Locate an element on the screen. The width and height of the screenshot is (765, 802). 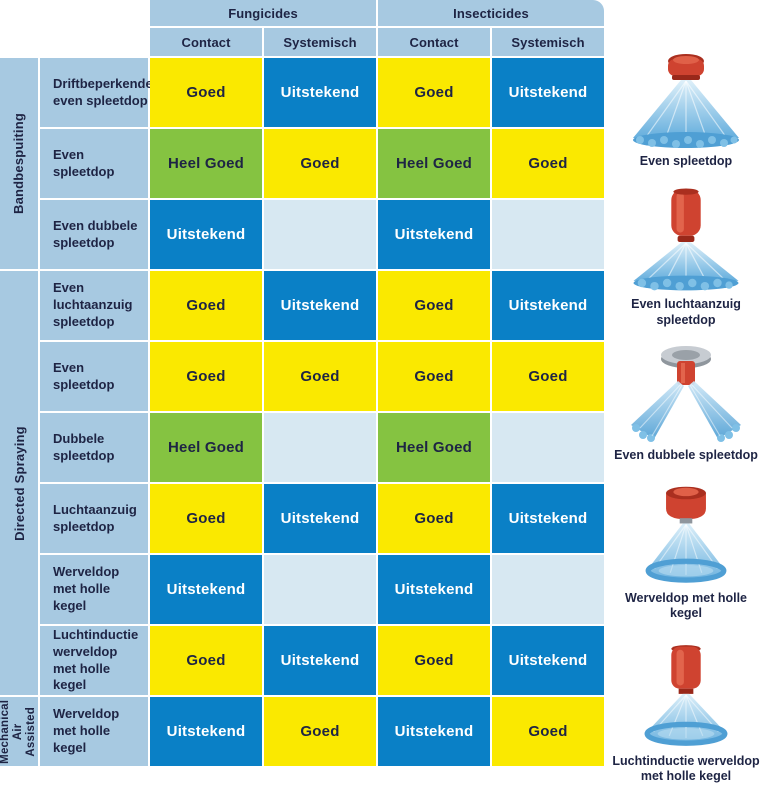
nozzle-double-fan-image is located at coordinates (686, 395).